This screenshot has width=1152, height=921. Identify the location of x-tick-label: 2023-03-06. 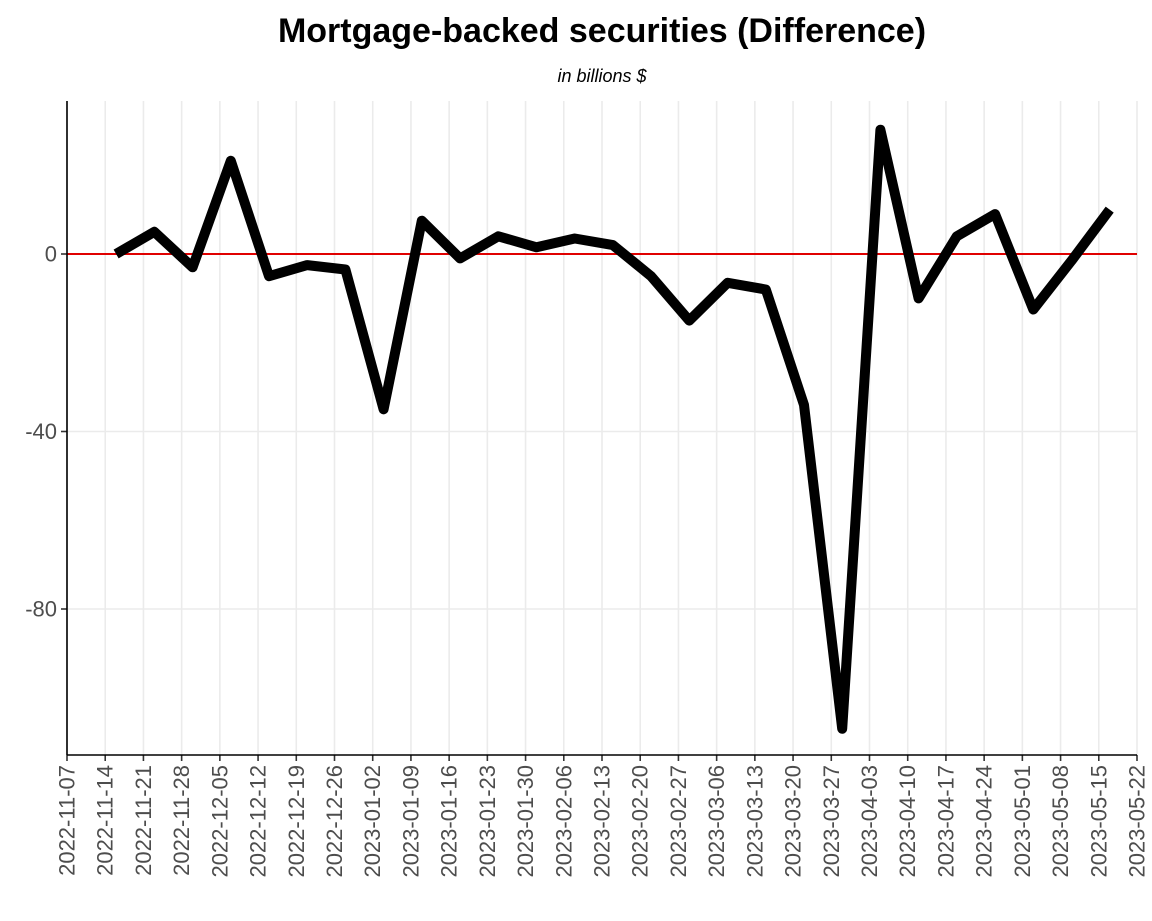
(716, 821).